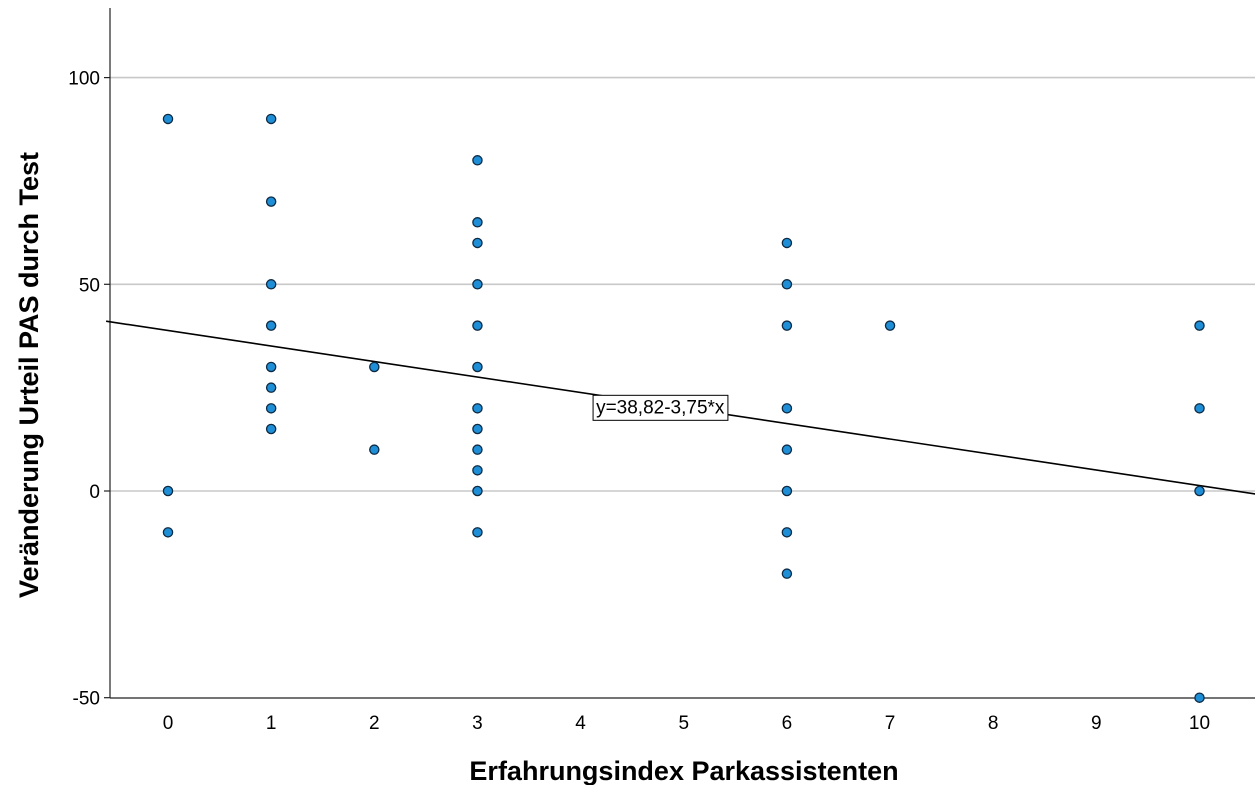 This screenshot has height=785, width=1255. Describe the element at coordinates (29, 375) in the screenshot. I see `y-axis-title: Veränderung Urteil PAS durch Test` at that location.